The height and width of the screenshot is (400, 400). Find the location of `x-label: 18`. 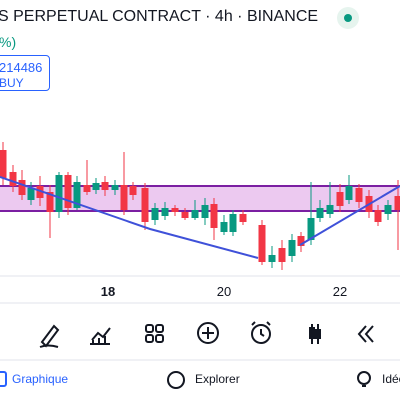

x-label: 18 is located at coordinates (108, 291).